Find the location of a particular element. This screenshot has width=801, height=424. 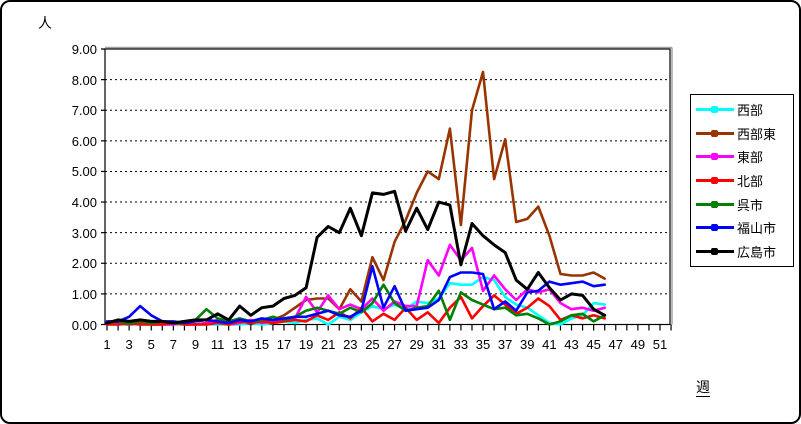

x-tick-label: 47 is located at coordinates (615, 344).